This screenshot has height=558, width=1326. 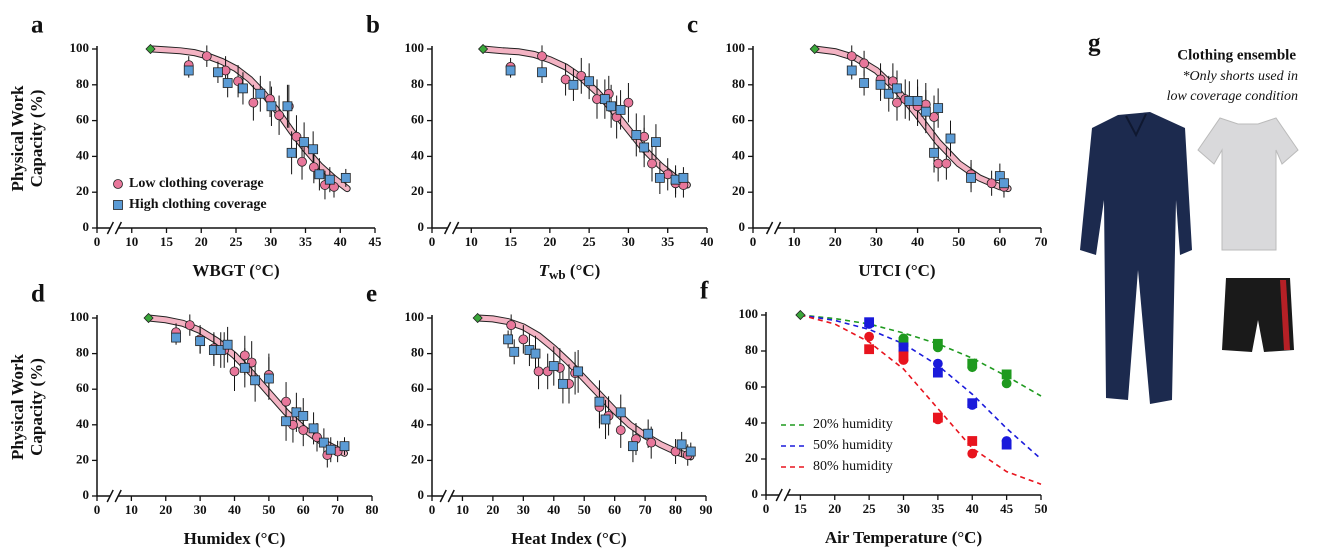 What do you see at coordinates (37, 25) in the screenshot?
I see `panel-label: a` at bounding box center [37, 25].